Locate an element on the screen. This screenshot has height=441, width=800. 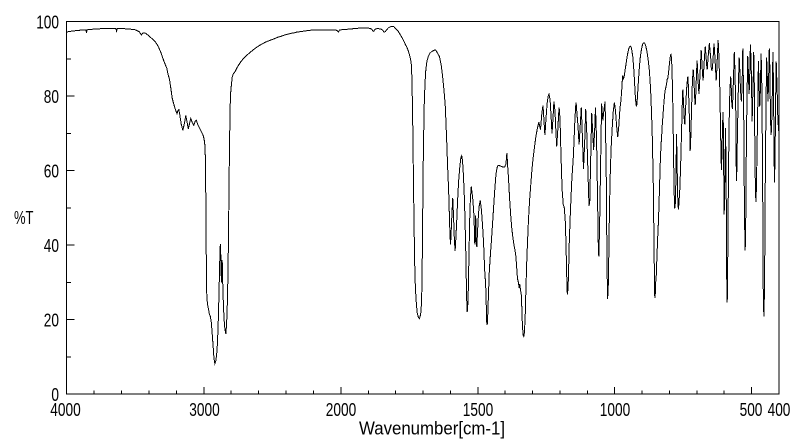
svg-text: 1000 is located at coordinates (615, 410).